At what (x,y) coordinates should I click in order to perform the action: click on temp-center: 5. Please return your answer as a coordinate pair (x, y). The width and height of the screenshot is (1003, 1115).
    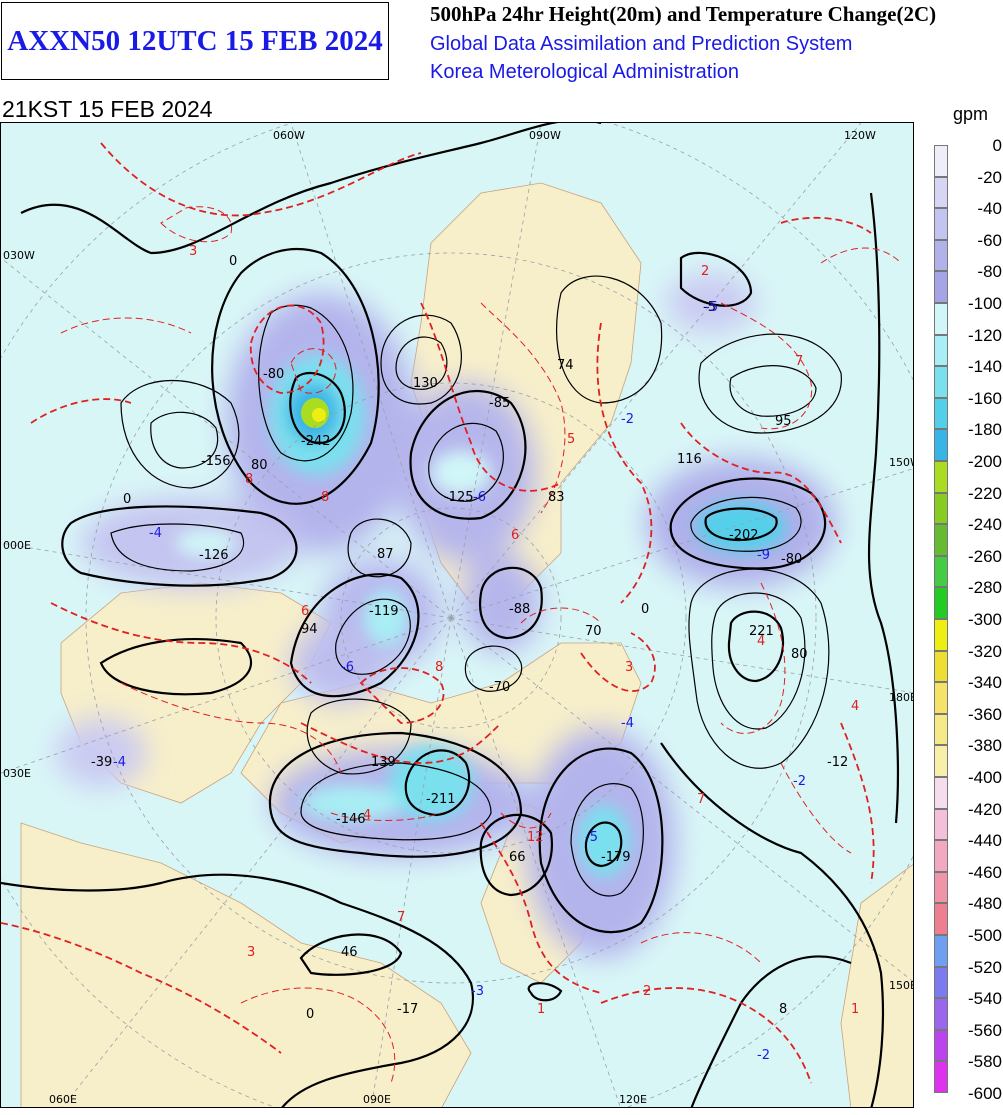
    Looking at the image, I should click on (571, 439).